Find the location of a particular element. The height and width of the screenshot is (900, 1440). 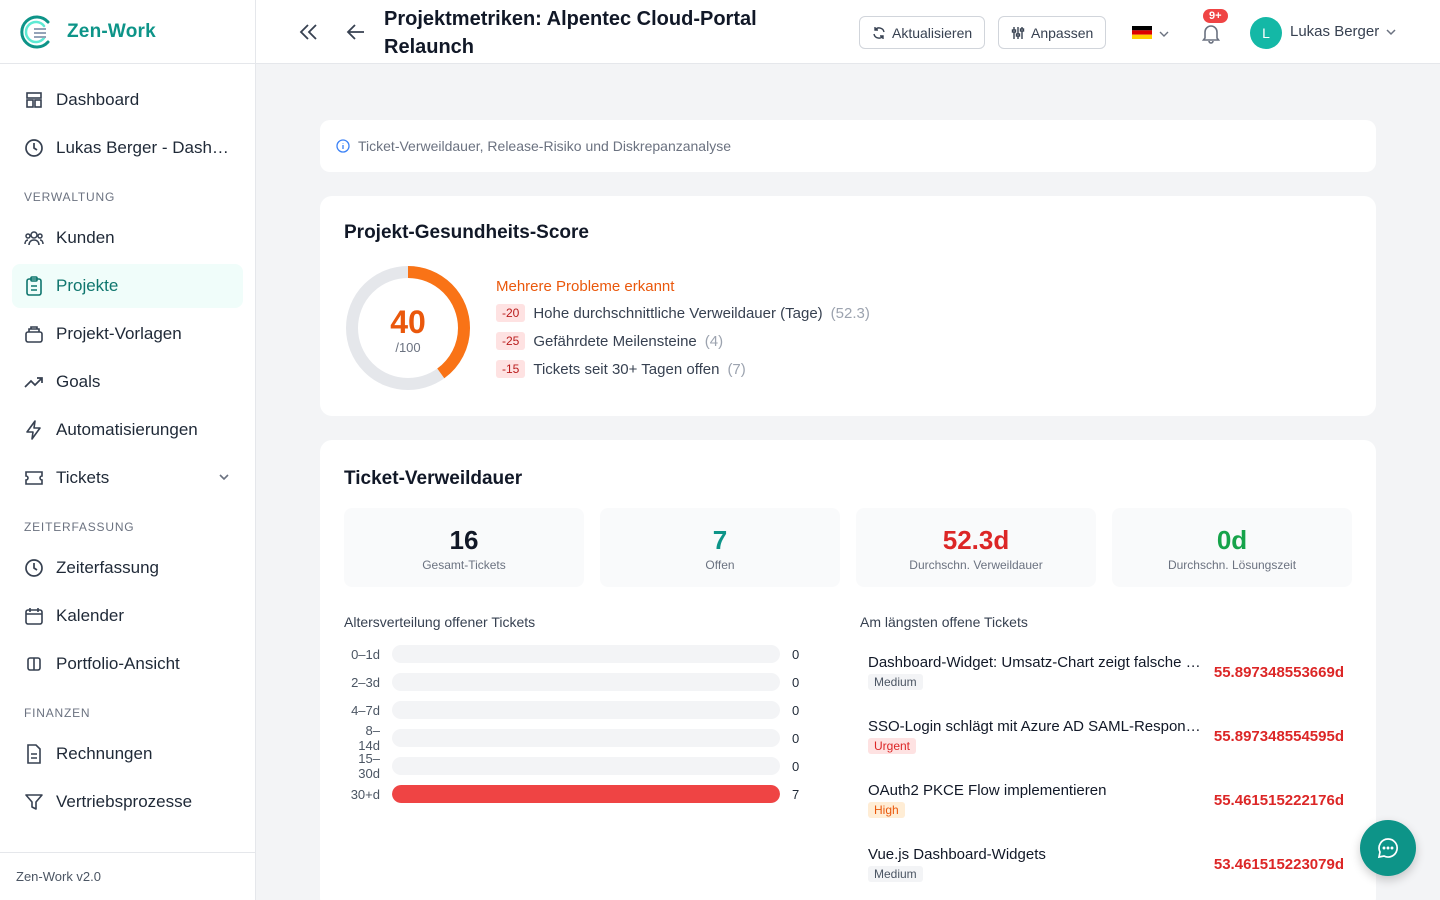

sidebar-item-label: Dashboard is located at coordinates (98, 99).